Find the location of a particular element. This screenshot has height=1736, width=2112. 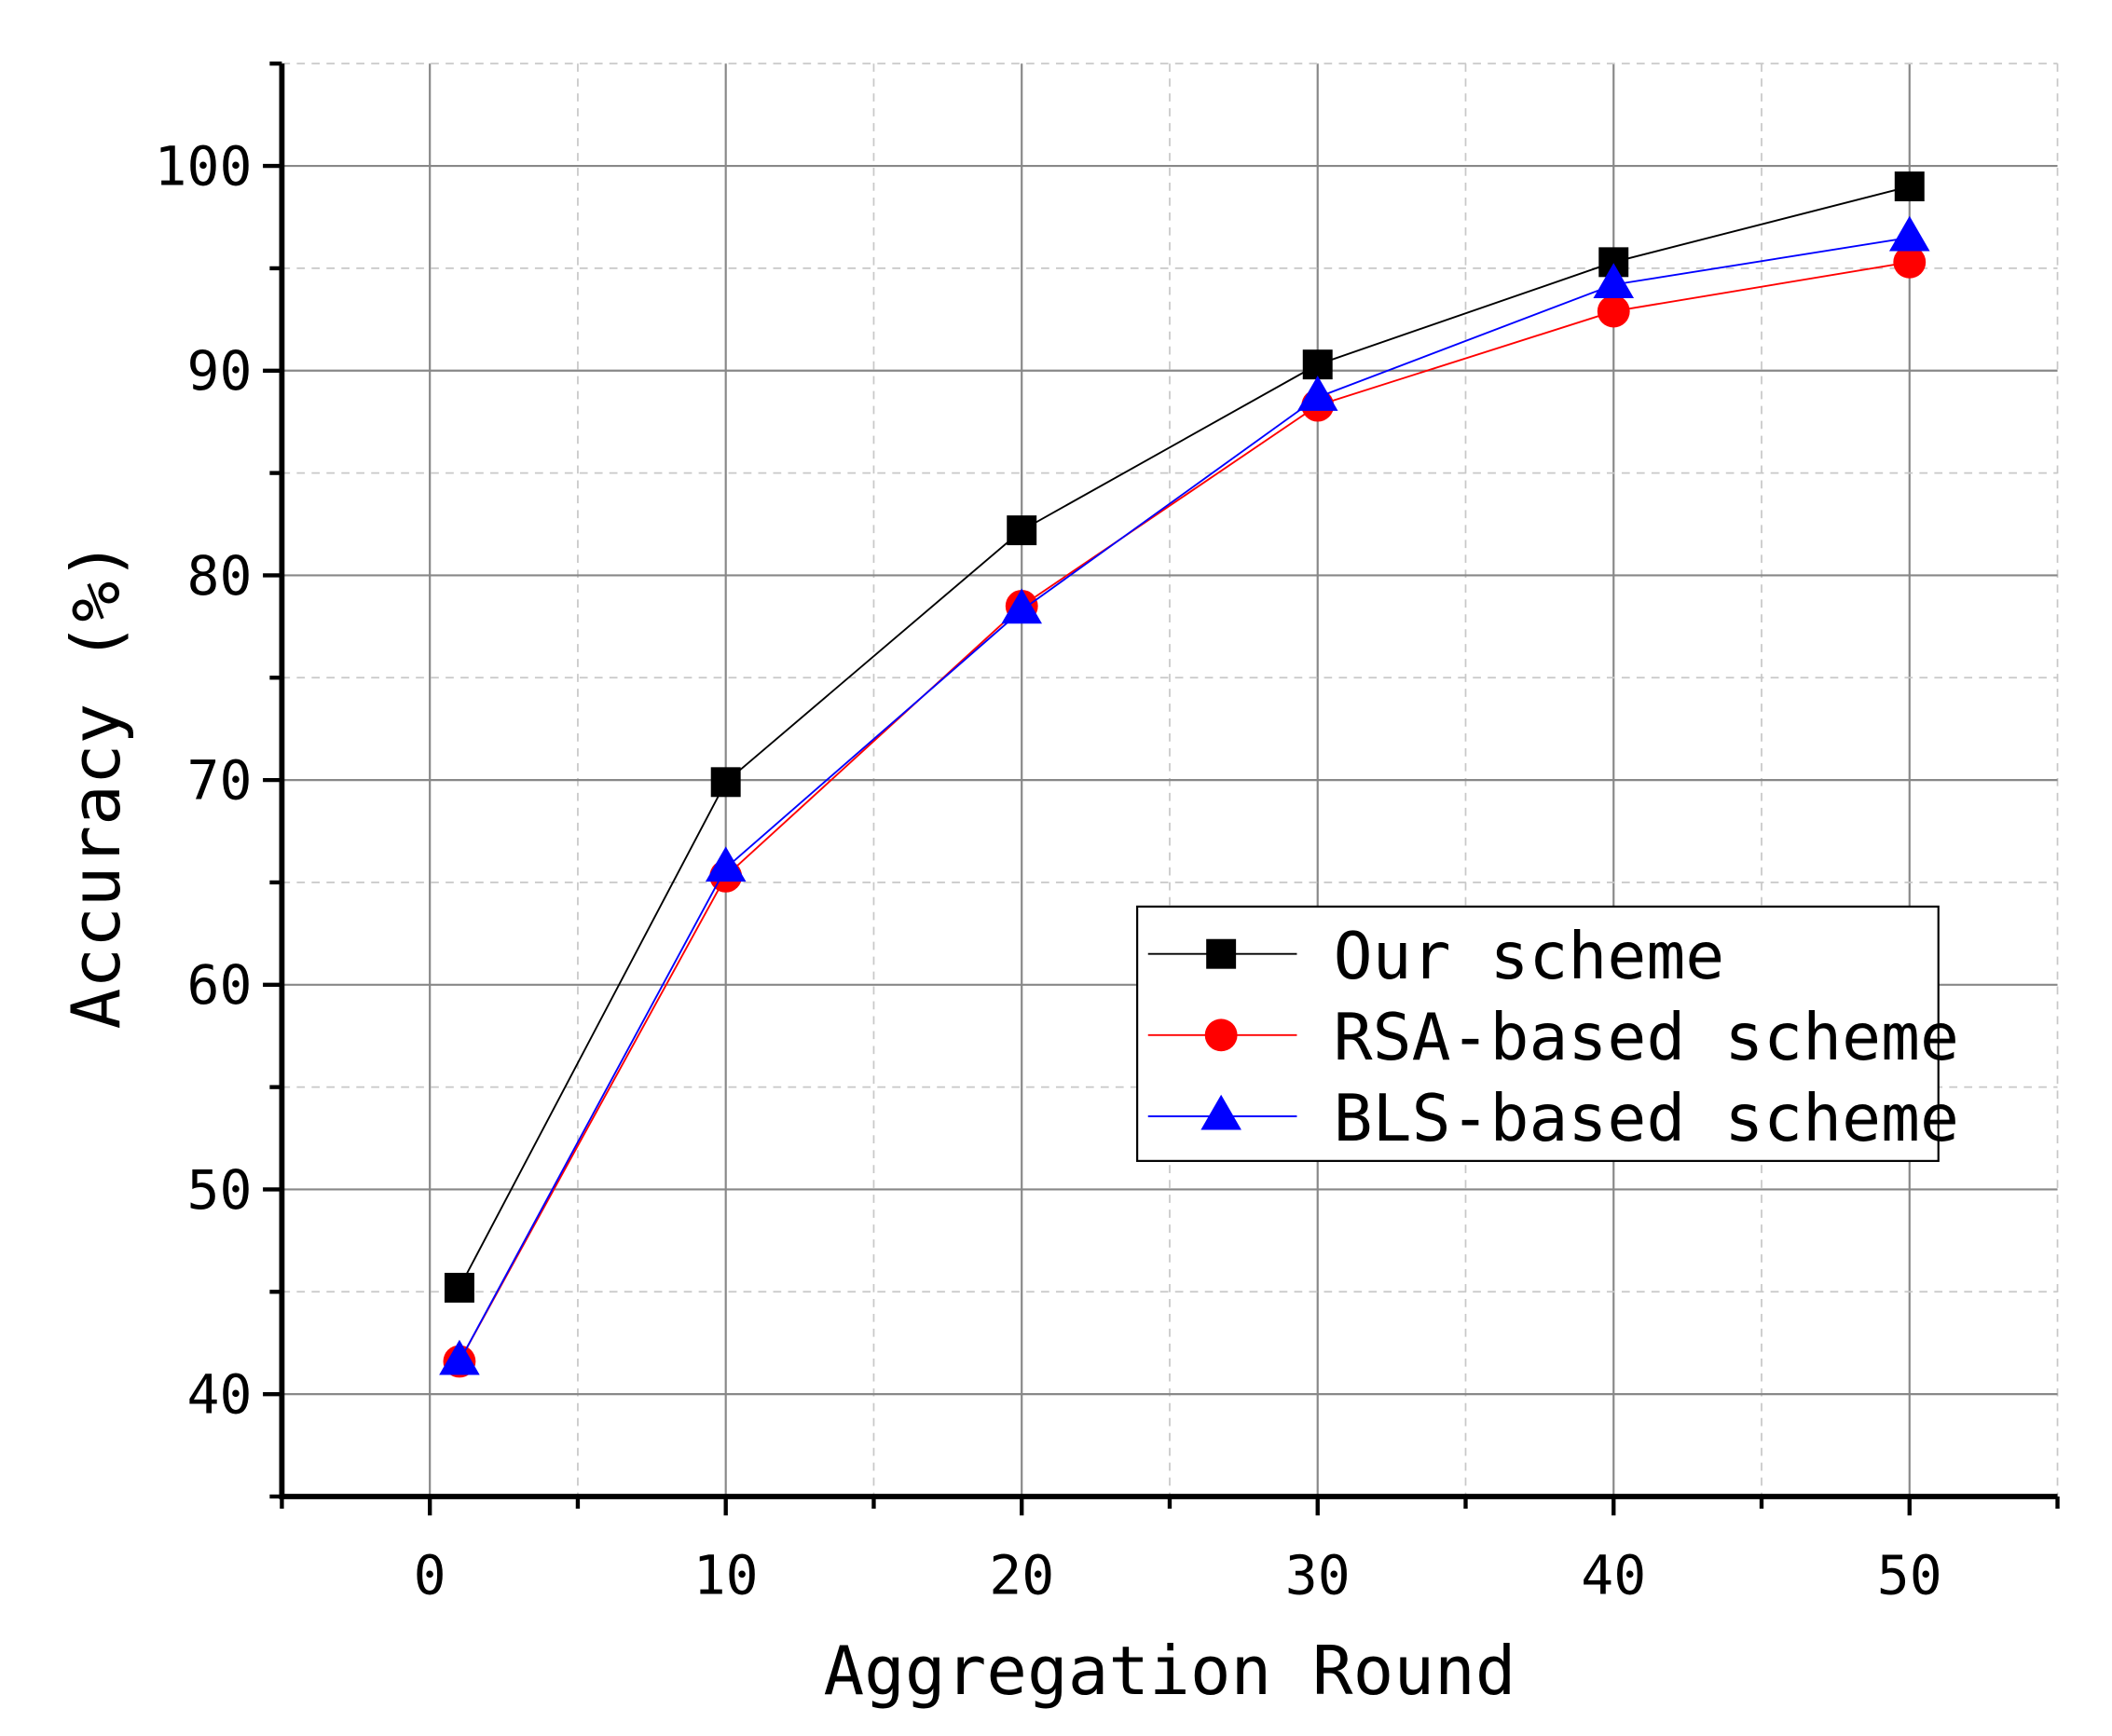

legend-label-bls-based-scheme: BLS-based scheme is located at coordinates (1647, 1118).